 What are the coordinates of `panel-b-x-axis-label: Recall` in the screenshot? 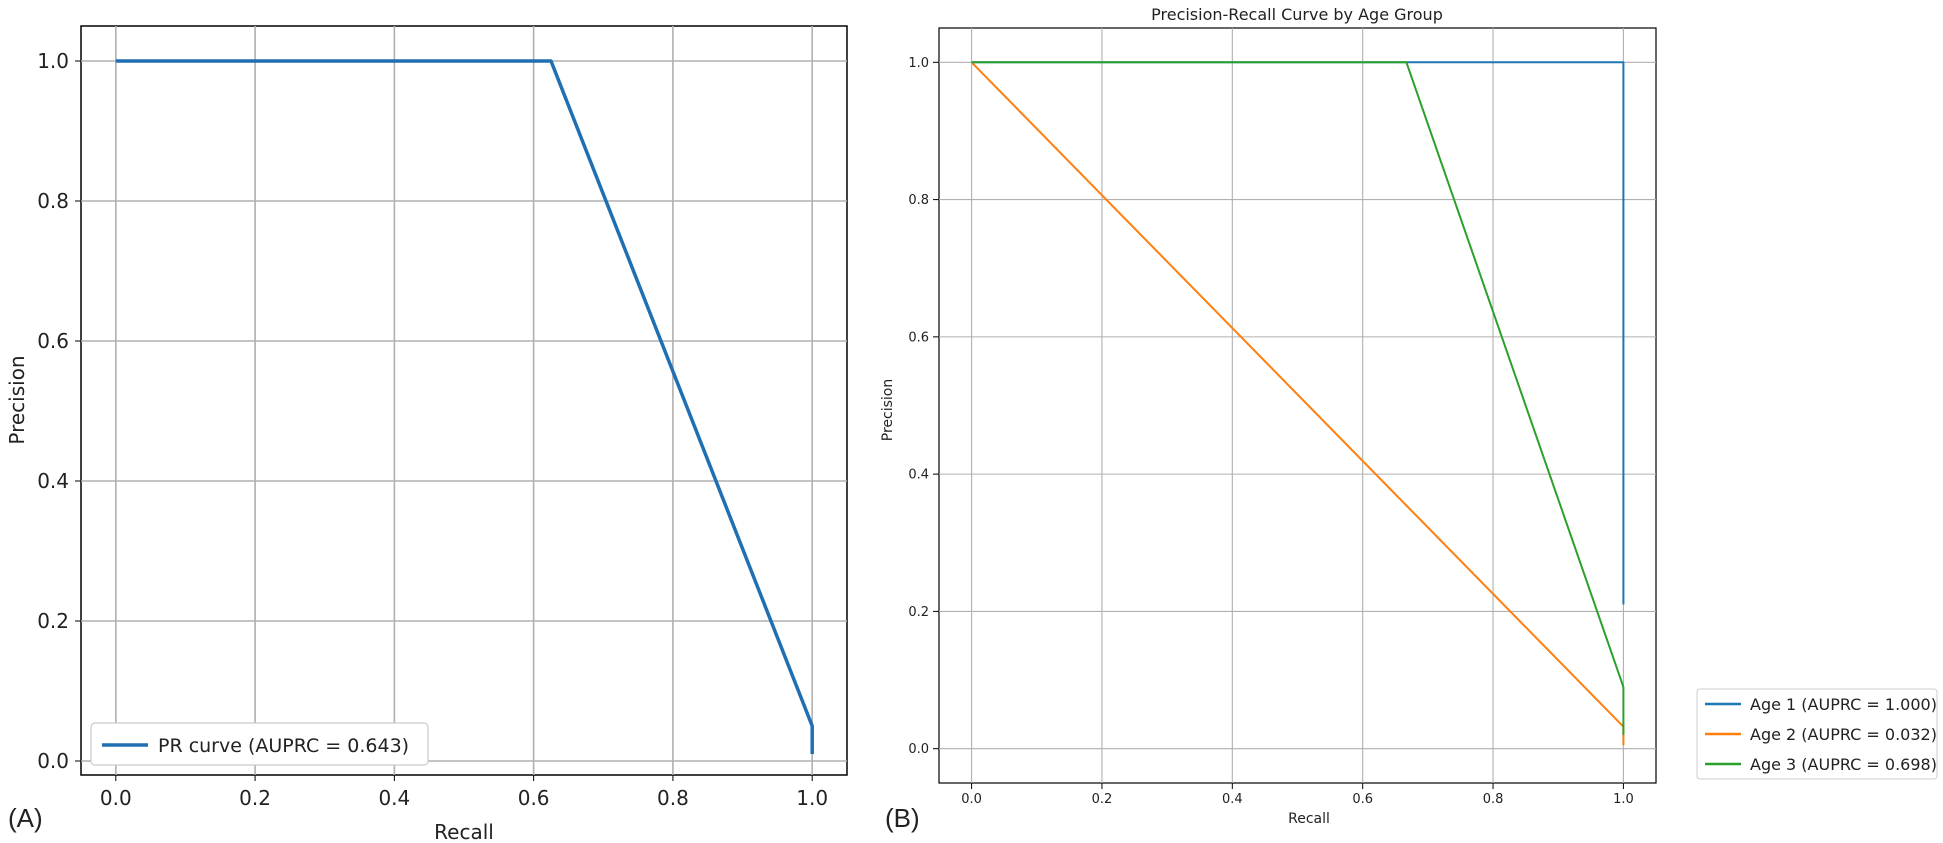 It's located at (1309, 819).